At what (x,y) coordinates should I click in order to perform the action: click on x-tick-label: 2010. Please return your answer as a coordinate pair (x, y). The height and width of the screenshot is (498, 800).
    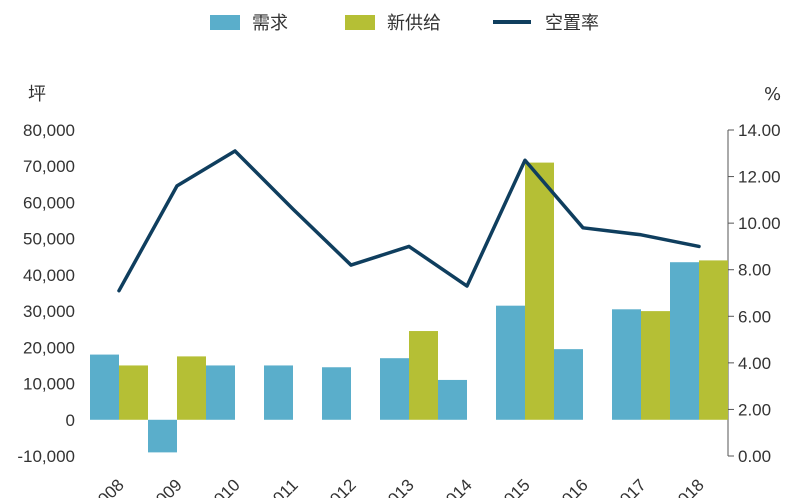
    Looking at the image, I should click on (224, 486).